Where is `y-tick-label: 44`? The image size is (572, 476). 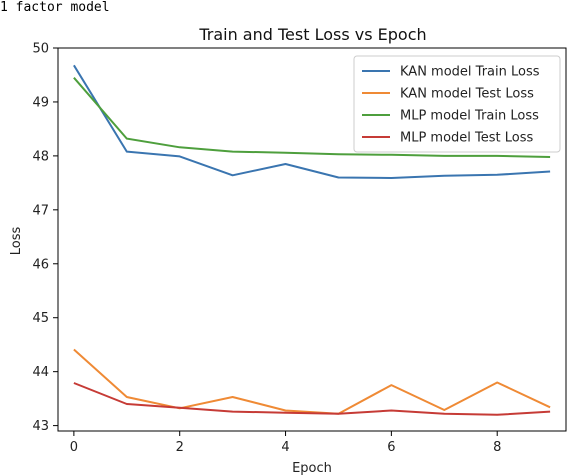
y-tick-label: 44 is located at coordinates (40, 372).